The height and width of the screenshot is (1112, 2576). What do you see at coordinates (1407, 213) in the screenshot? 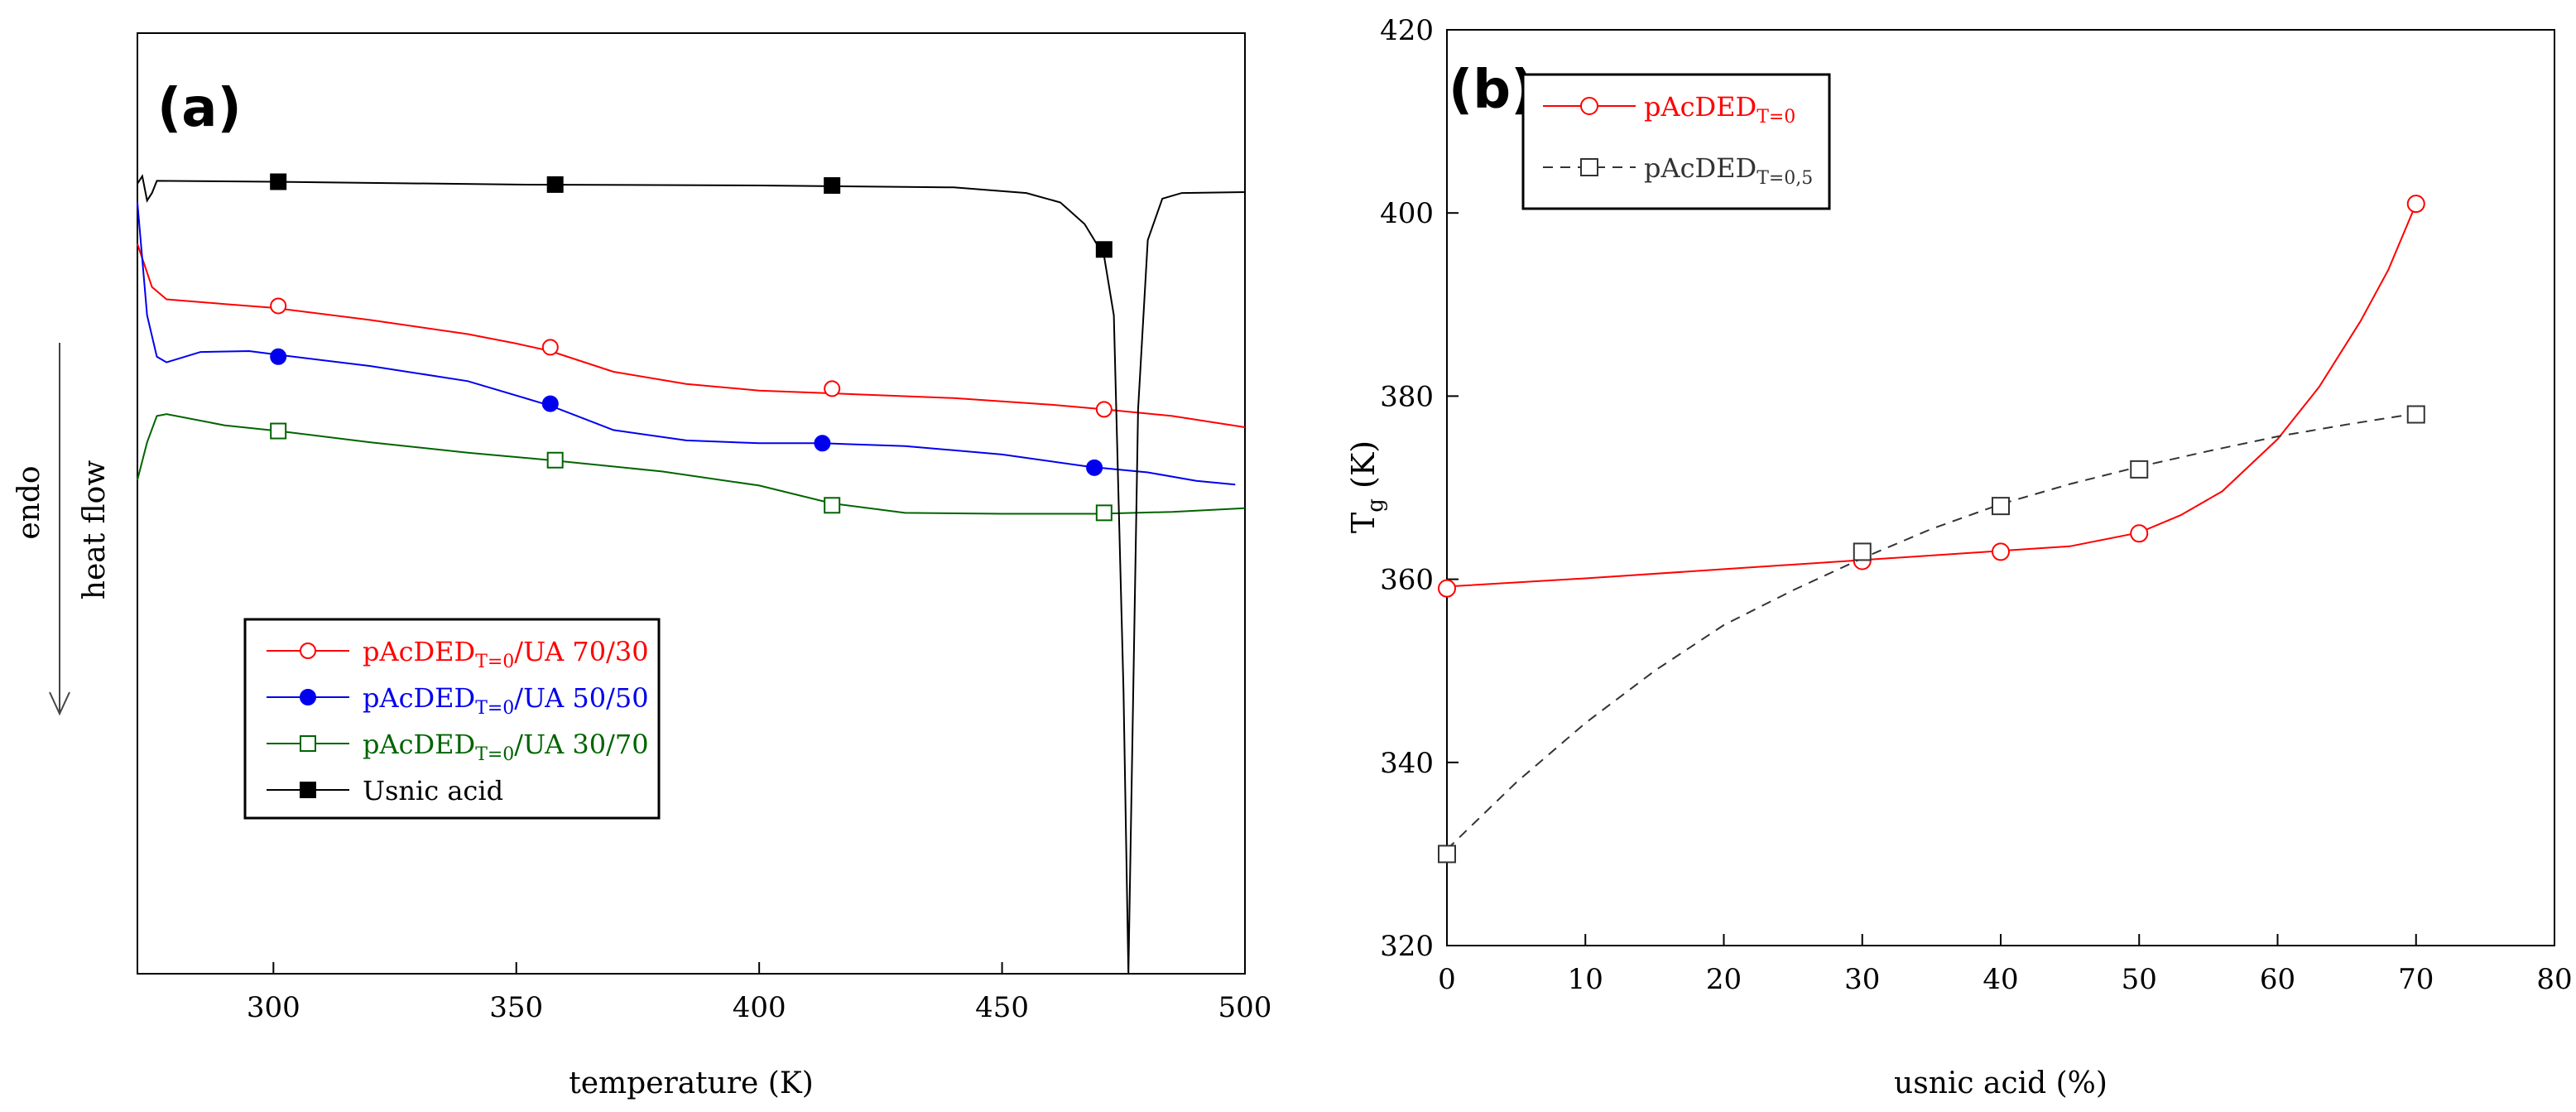
I see `y-tick-label-b: 400` at bounding box center [1407, 213].